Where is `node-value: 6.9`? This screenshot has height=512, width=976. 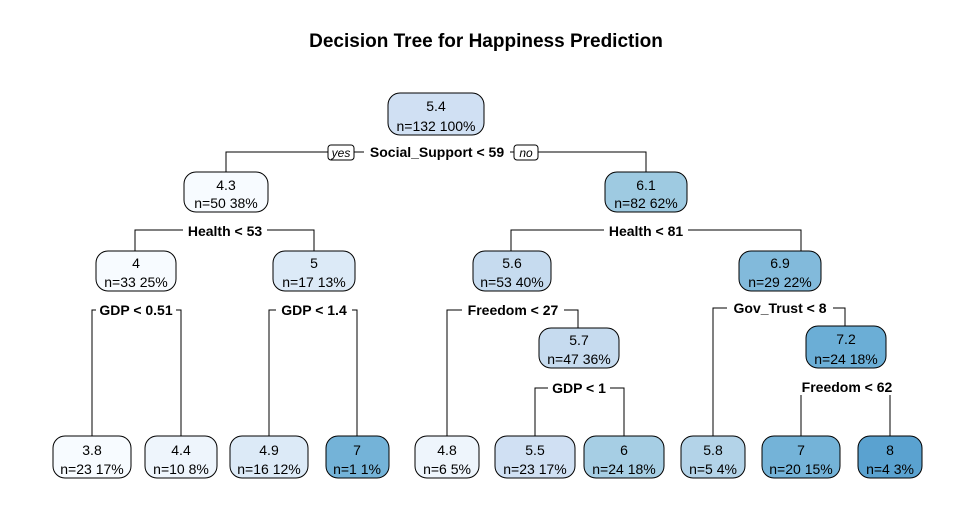 node-value: 6.9 is located at coordinates (780, 263).